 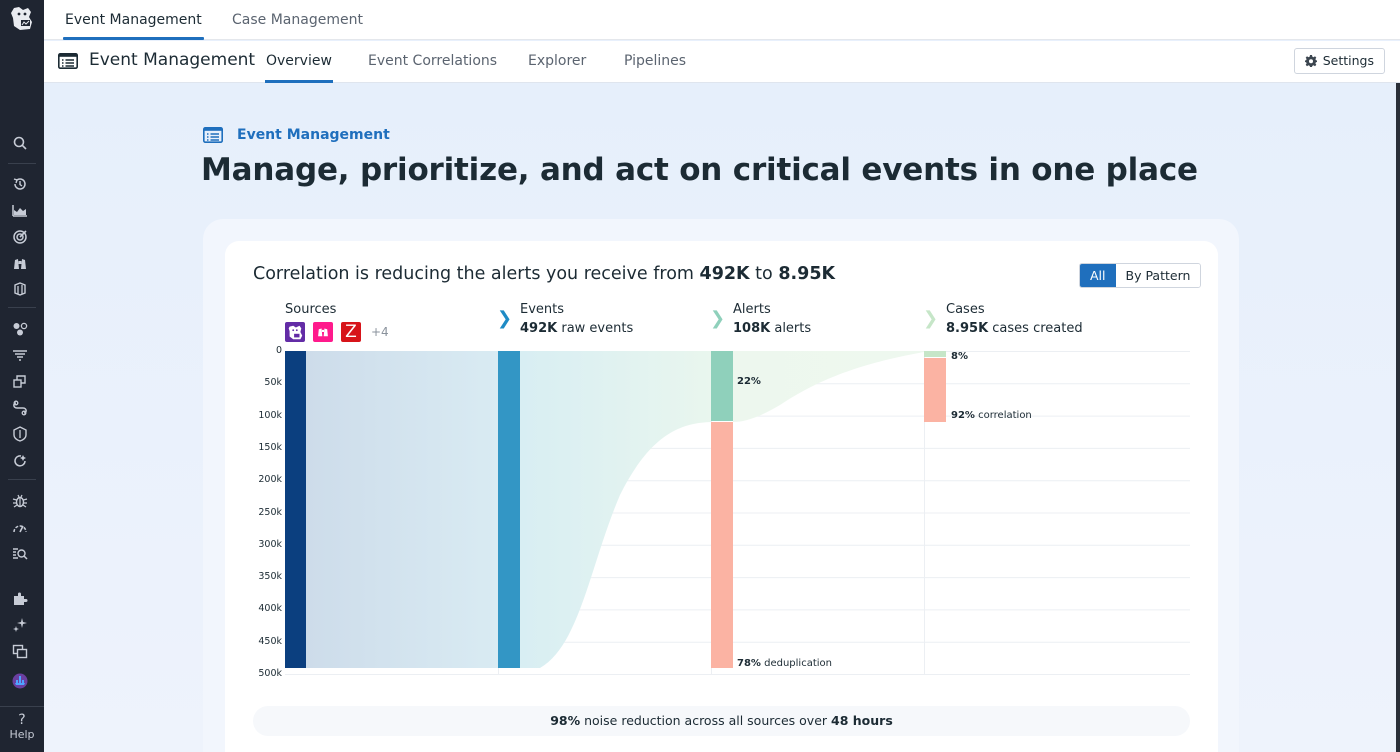 I want to click on toggle-by-pattern: By Pattern, so click(x=1158, y=275).